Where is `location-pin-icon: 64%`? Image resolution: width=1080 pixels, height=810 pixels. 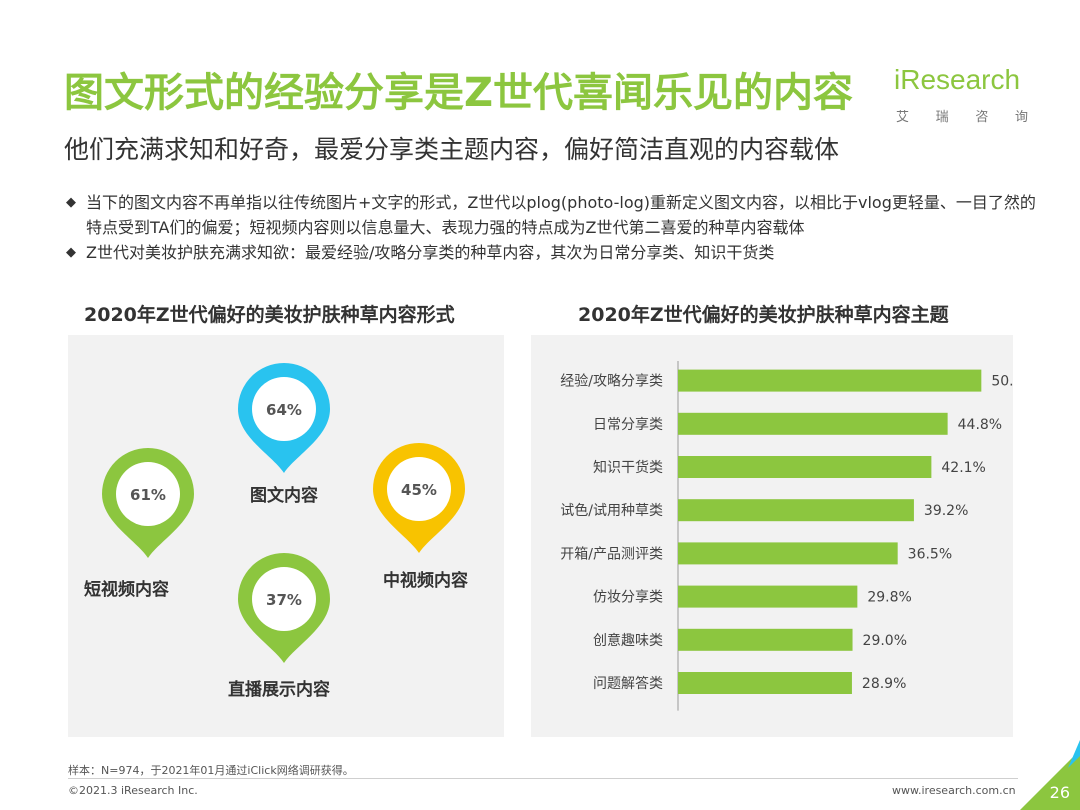
location-pin-icon: 64% is located at coordinates (284, 418).